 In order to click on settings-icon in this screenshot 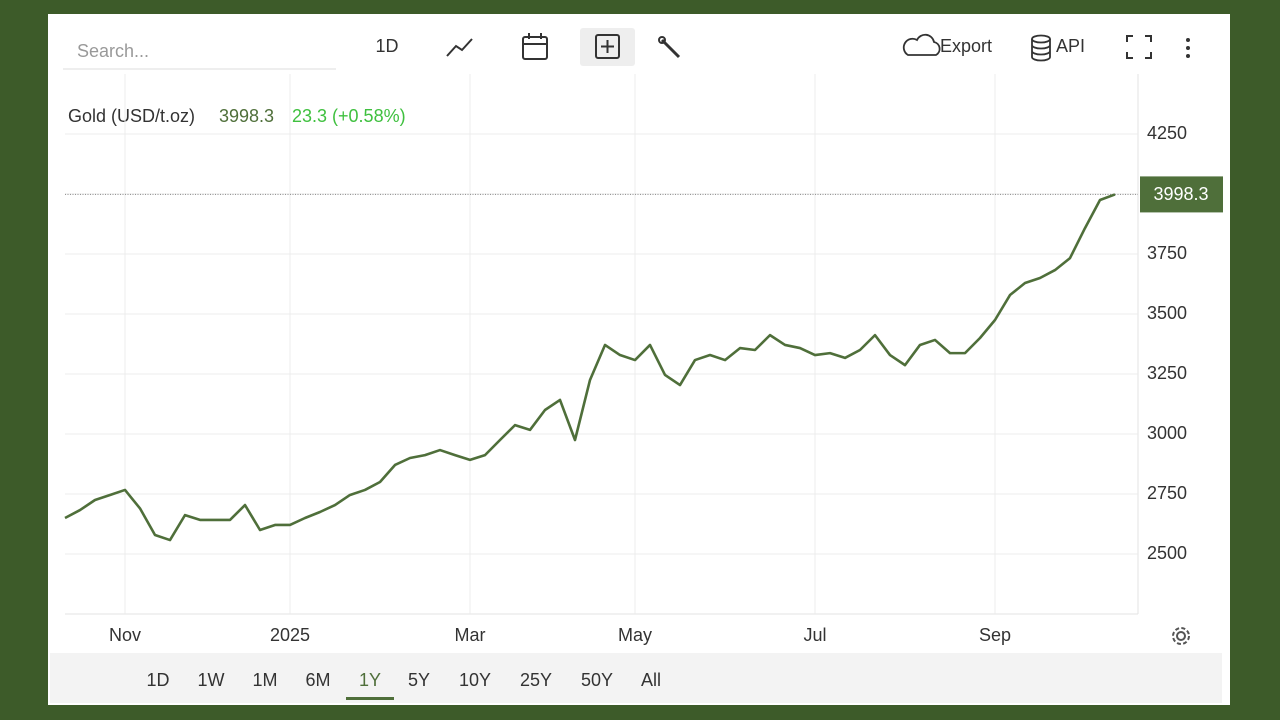, I will do `click(1181, 636)`.